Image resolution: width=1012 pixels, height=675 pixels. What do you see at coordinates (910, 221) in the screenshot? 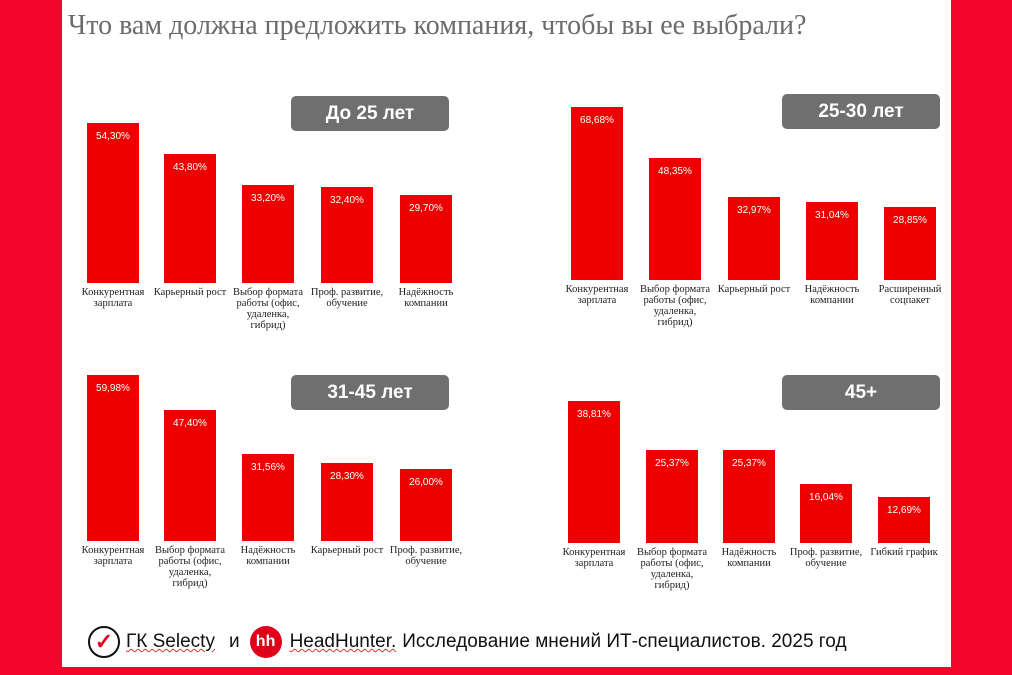
I see `data-label: 28,85%` at bounding box center [910, 221].